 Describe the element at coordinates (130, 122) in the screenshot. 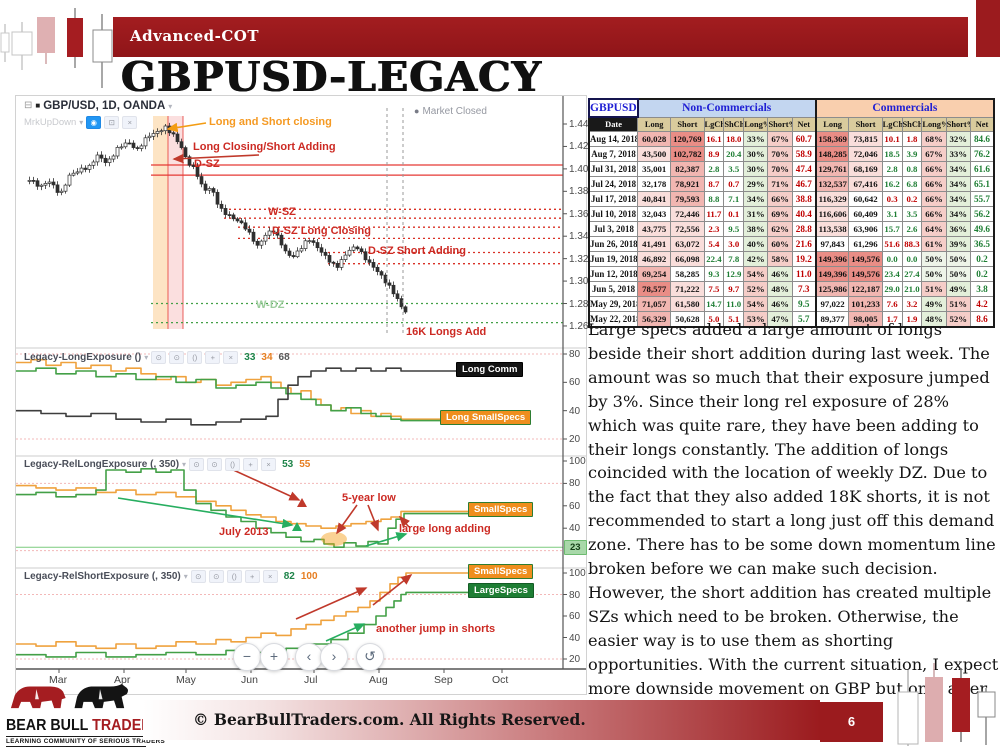

I see `close-icon: ×` at that location.